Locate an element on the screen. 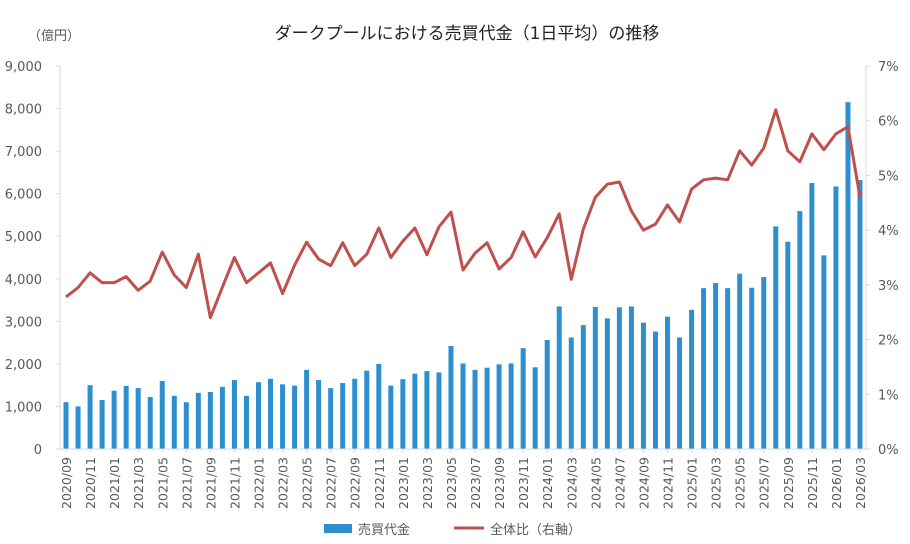  y-tick-label: 6,000 is located at coordinates (23, 195).